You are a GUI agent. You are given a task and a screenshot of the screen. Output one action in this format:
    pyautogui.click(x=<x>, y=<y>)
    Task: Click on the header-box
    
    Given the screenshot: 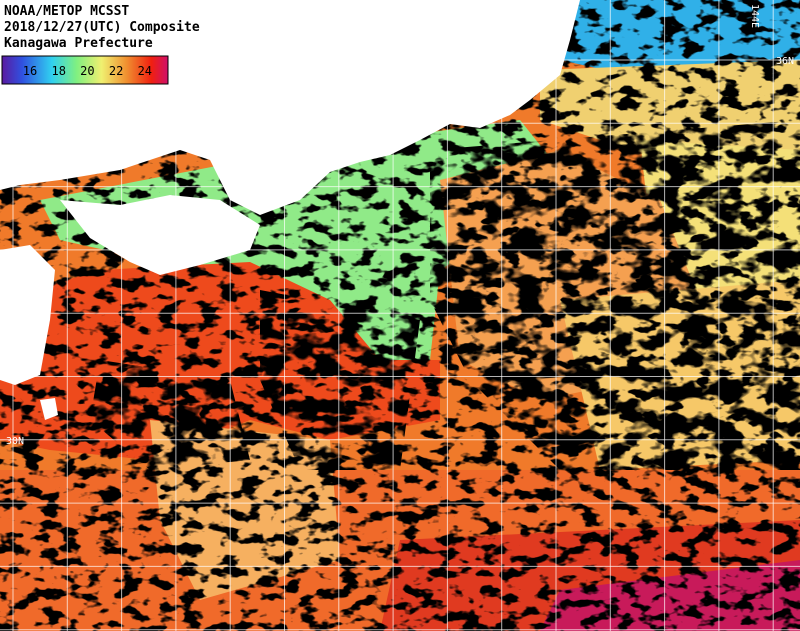 What is the action you would take?
    pyautogui.click(x=105, y=26)
    